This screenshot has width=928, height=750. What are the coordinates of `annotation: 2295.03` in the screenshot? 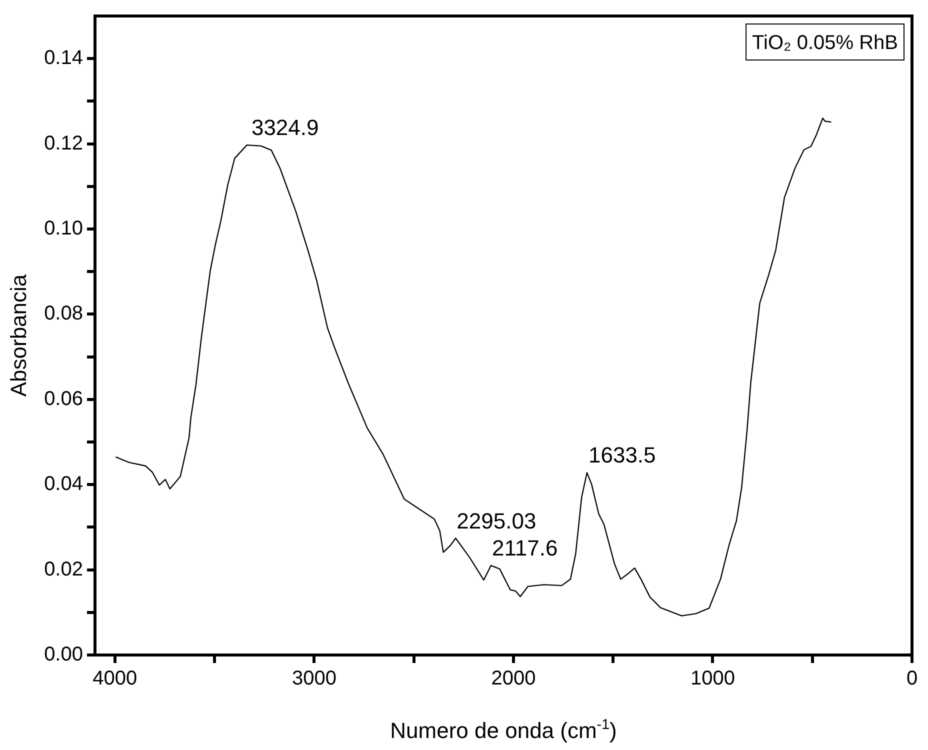 It's located at (496, 521).